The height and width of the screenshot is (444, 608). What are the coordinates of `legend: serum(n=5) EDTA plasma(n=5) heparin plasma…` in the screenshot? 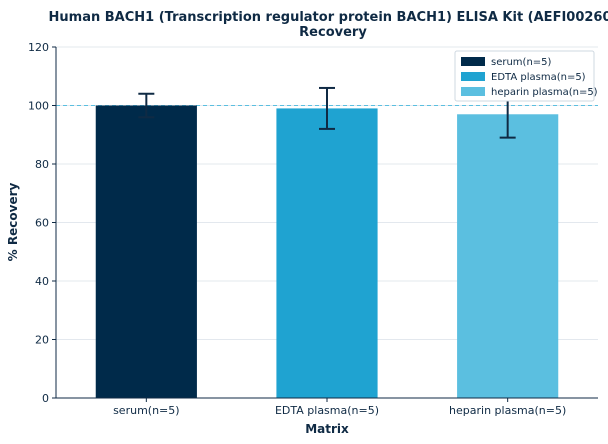 It's located at (526, 76).